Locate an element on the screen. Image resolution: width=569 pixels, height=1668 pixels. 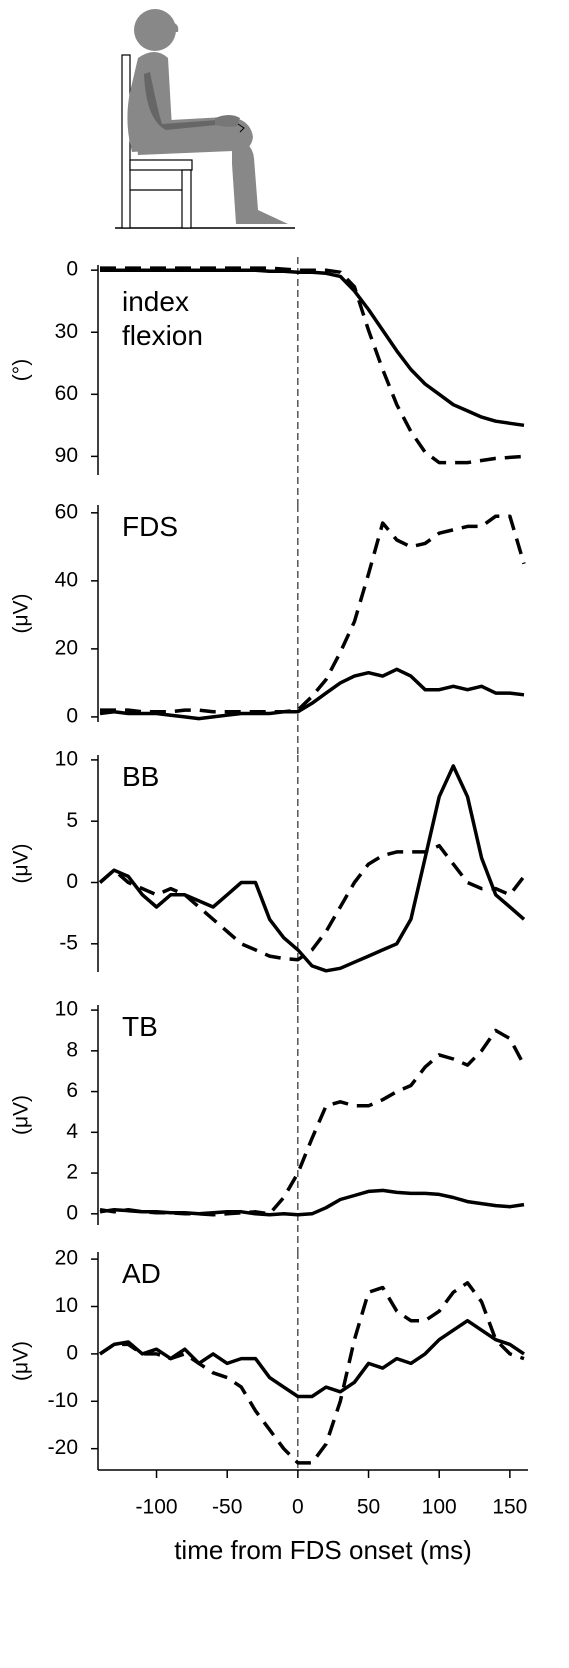
x-tick-label: 150 is located at coordinates (509, 1507).